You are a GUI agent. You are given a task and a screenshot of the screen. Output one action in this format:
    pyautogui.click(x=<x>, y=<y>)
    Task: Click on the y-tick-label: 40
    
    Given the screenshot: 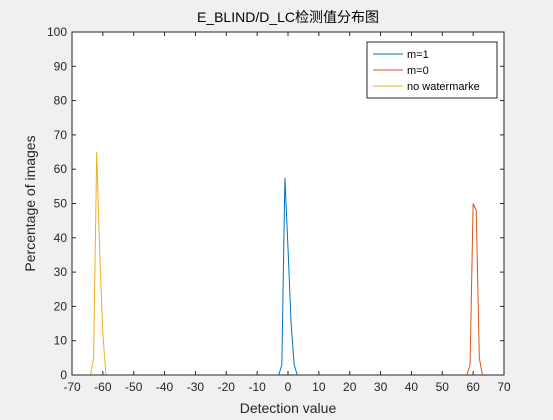 What is the action you would take?
    pyautogui.click(x=61, y=238)
    